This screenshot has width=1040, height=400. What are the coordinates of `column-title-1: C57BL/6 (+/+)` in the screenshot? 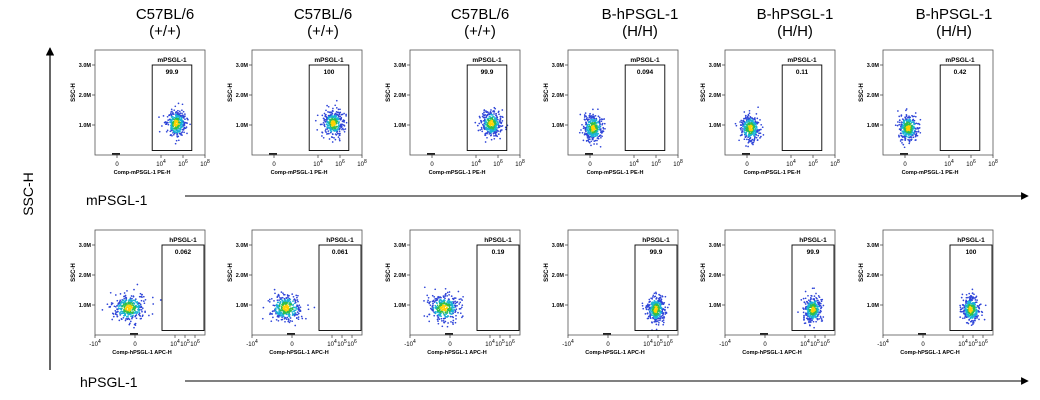 It's located at (165, 23).